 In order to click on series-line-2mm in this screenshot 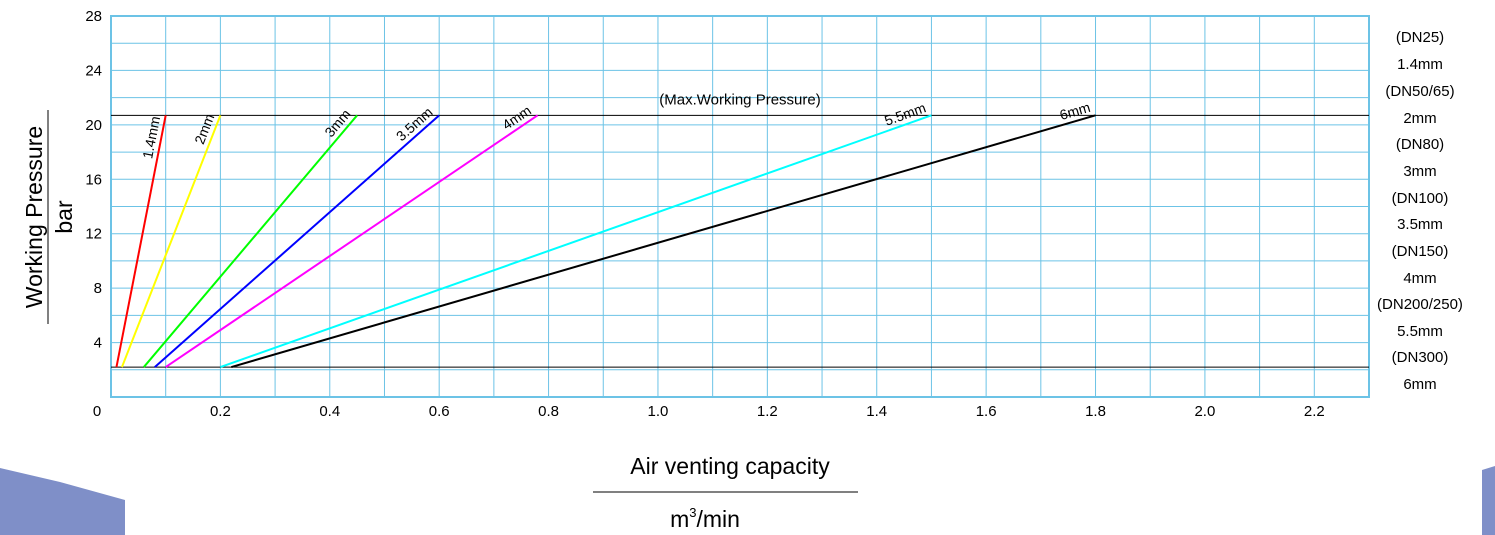, I will do `click(171, 241)`.